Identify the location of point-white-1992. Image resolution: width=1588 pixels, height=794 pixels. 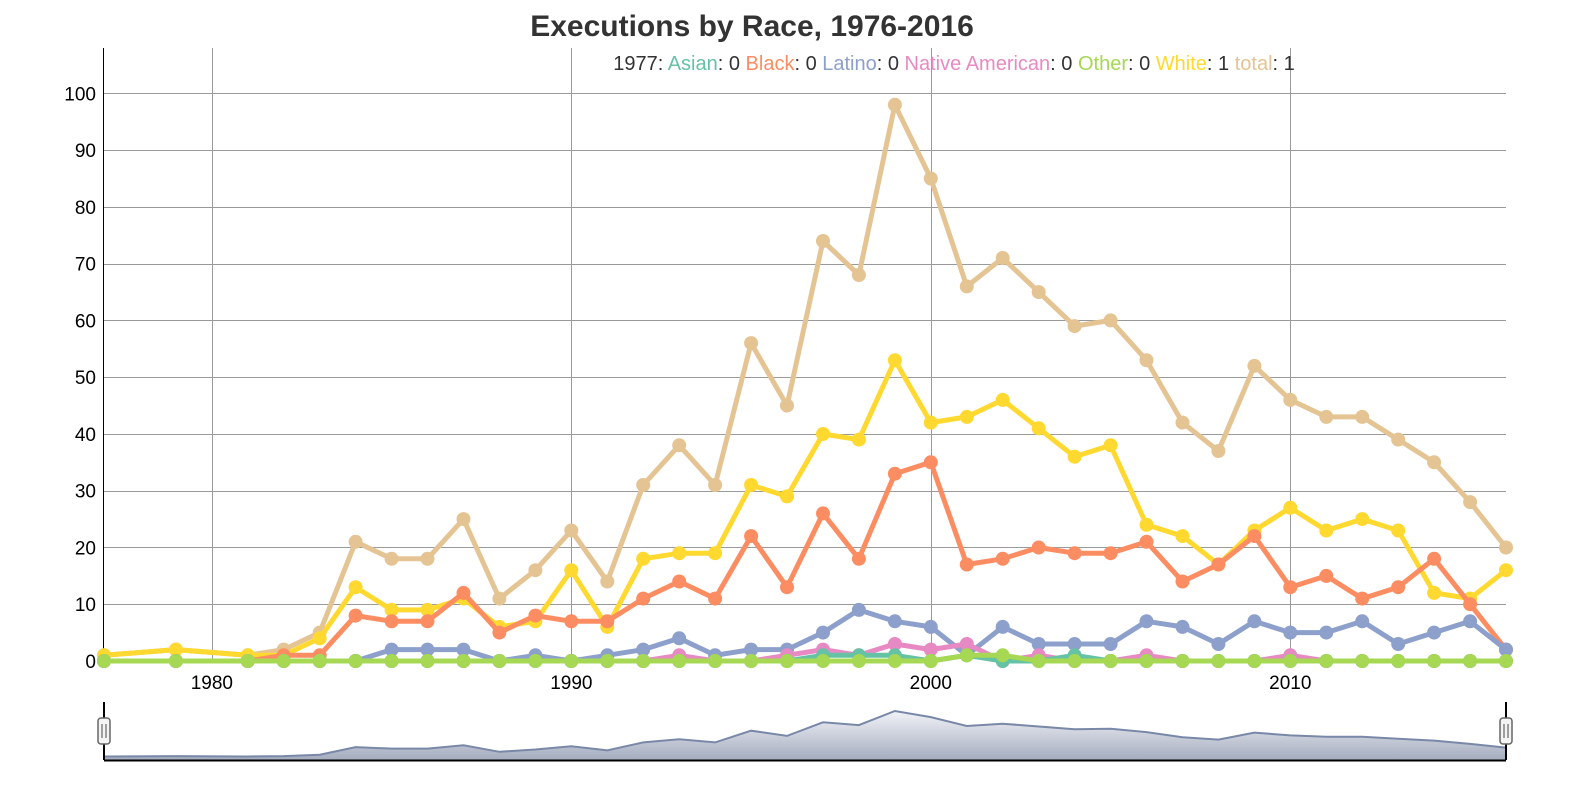
(643, 558).